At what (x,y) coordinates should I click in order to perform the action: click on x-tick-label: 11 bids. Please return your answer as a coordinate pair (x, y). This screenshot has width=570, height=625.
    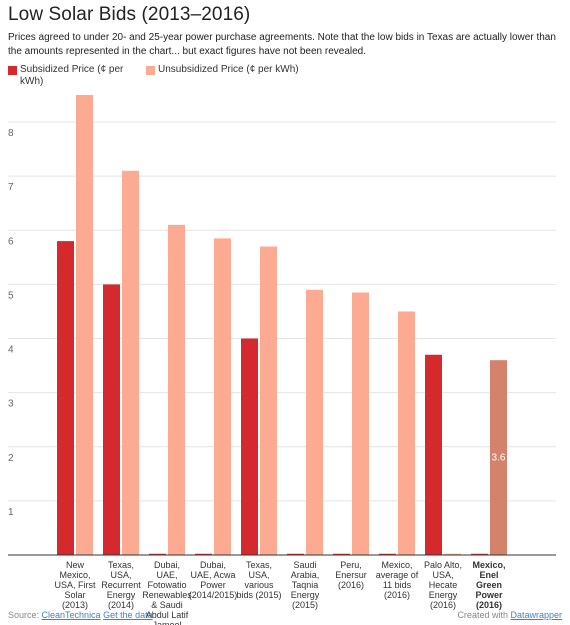
    Looking at the image, I should click on (397, 585).